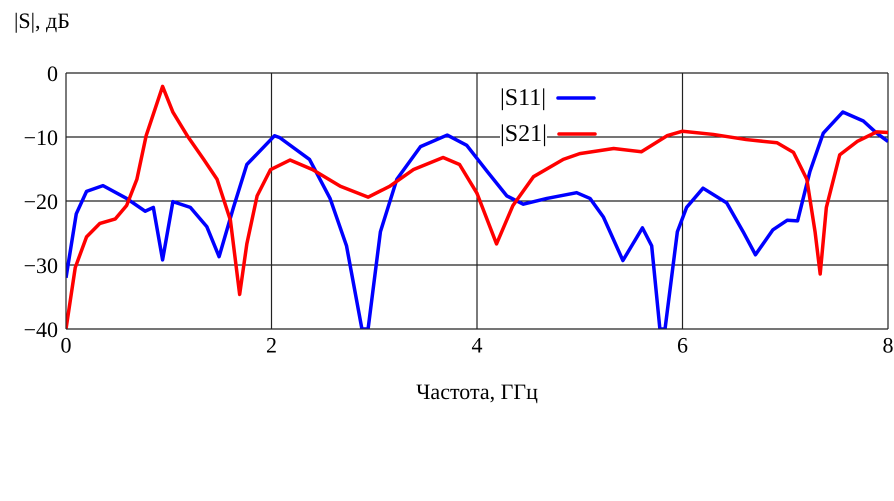 Image resolution: width=894 pixels, height=501 pixels. I want to click on y-tick-label: −40, so click(41, 329).